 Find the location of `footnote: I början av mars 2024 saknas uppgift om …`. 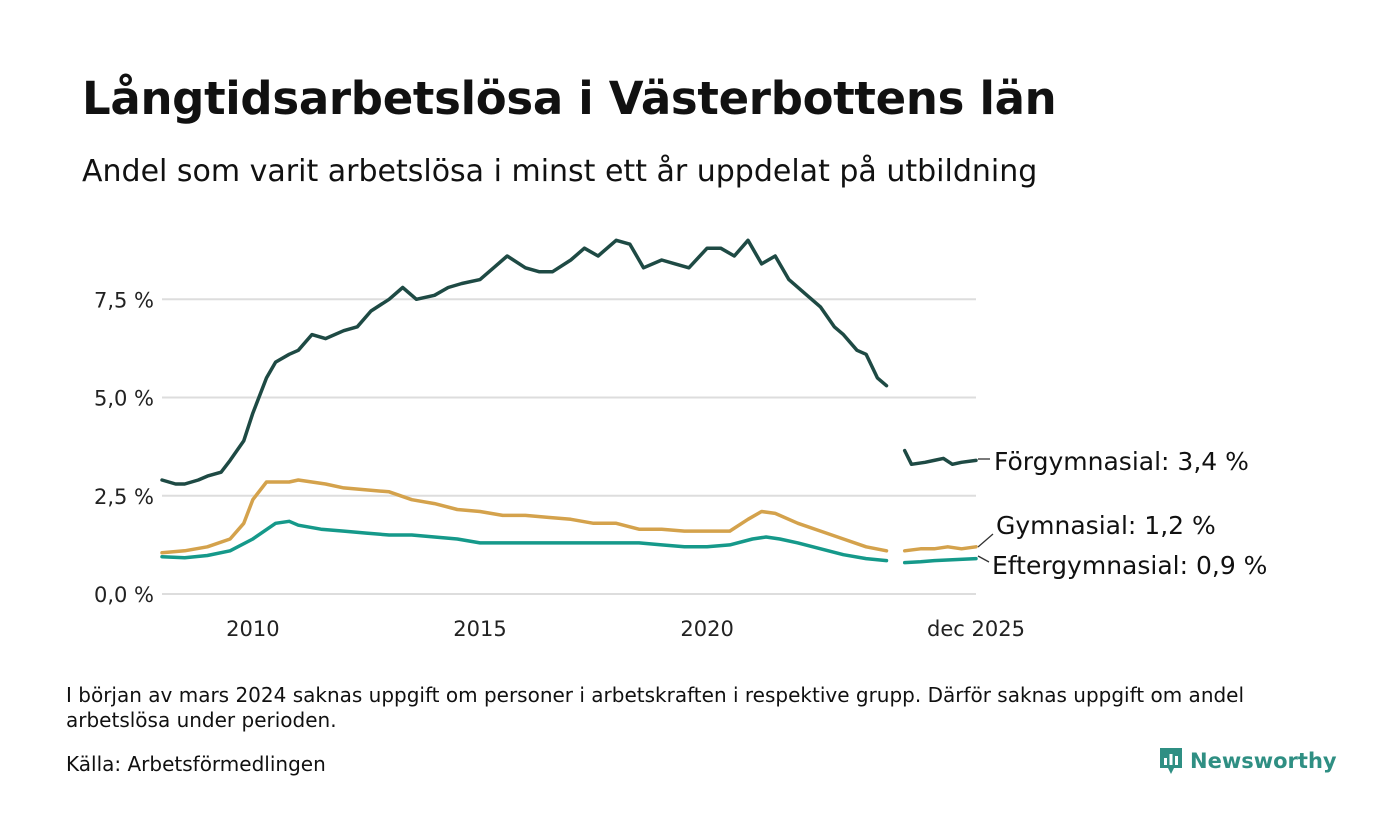

footnote: I början av mars 2024 saknas uppgift om … is located at coordinates (655, 707).